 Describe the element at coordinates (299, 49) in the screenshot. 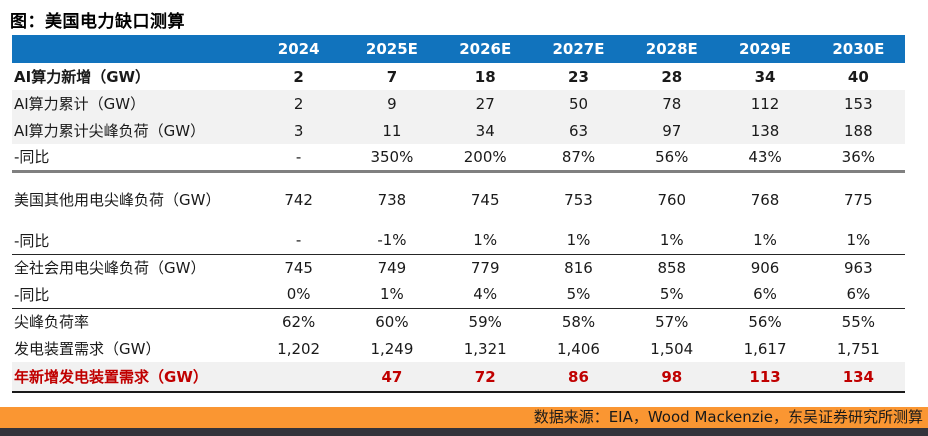

I see `header-cell-year: 2024` at that location.